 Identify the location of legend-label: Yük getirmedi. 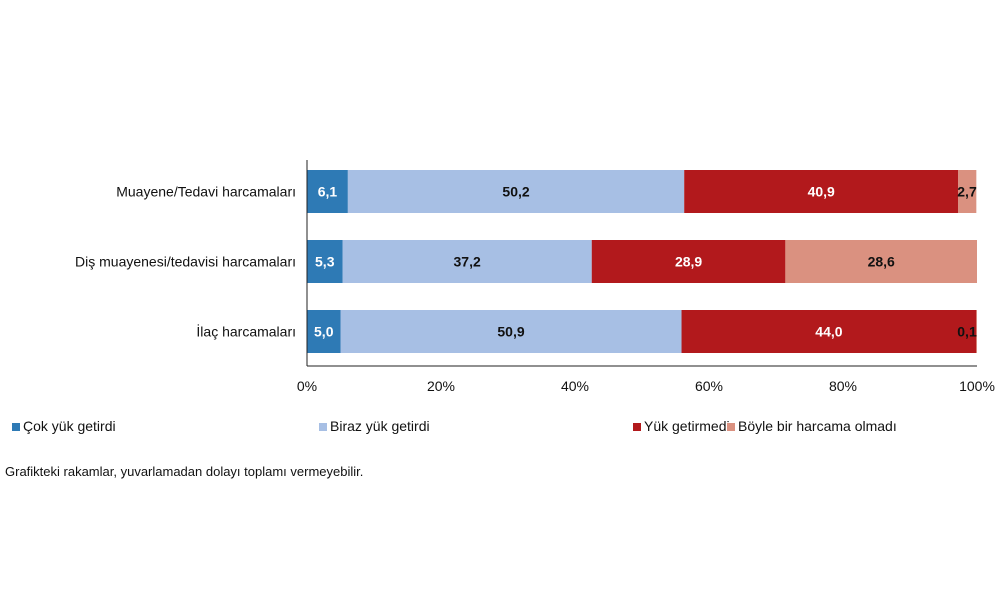
(687, 426).